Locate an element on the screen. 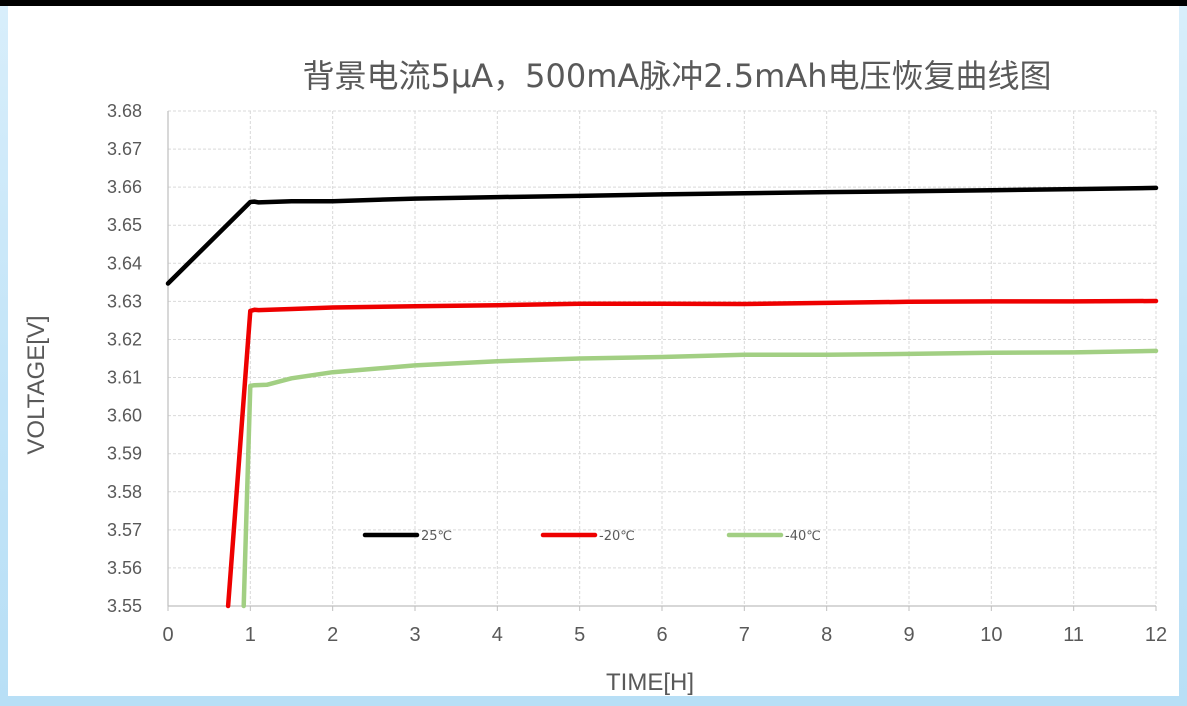  legend-label: 25℃ is located at coordinates (436, 536).